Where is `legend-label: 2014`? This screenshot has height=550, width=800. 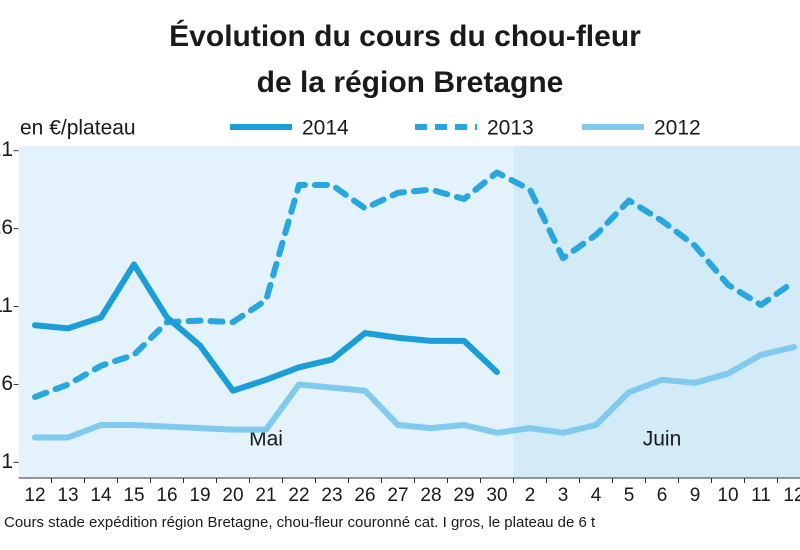 legend-label: 2014 is located at coordinates (325, 128).